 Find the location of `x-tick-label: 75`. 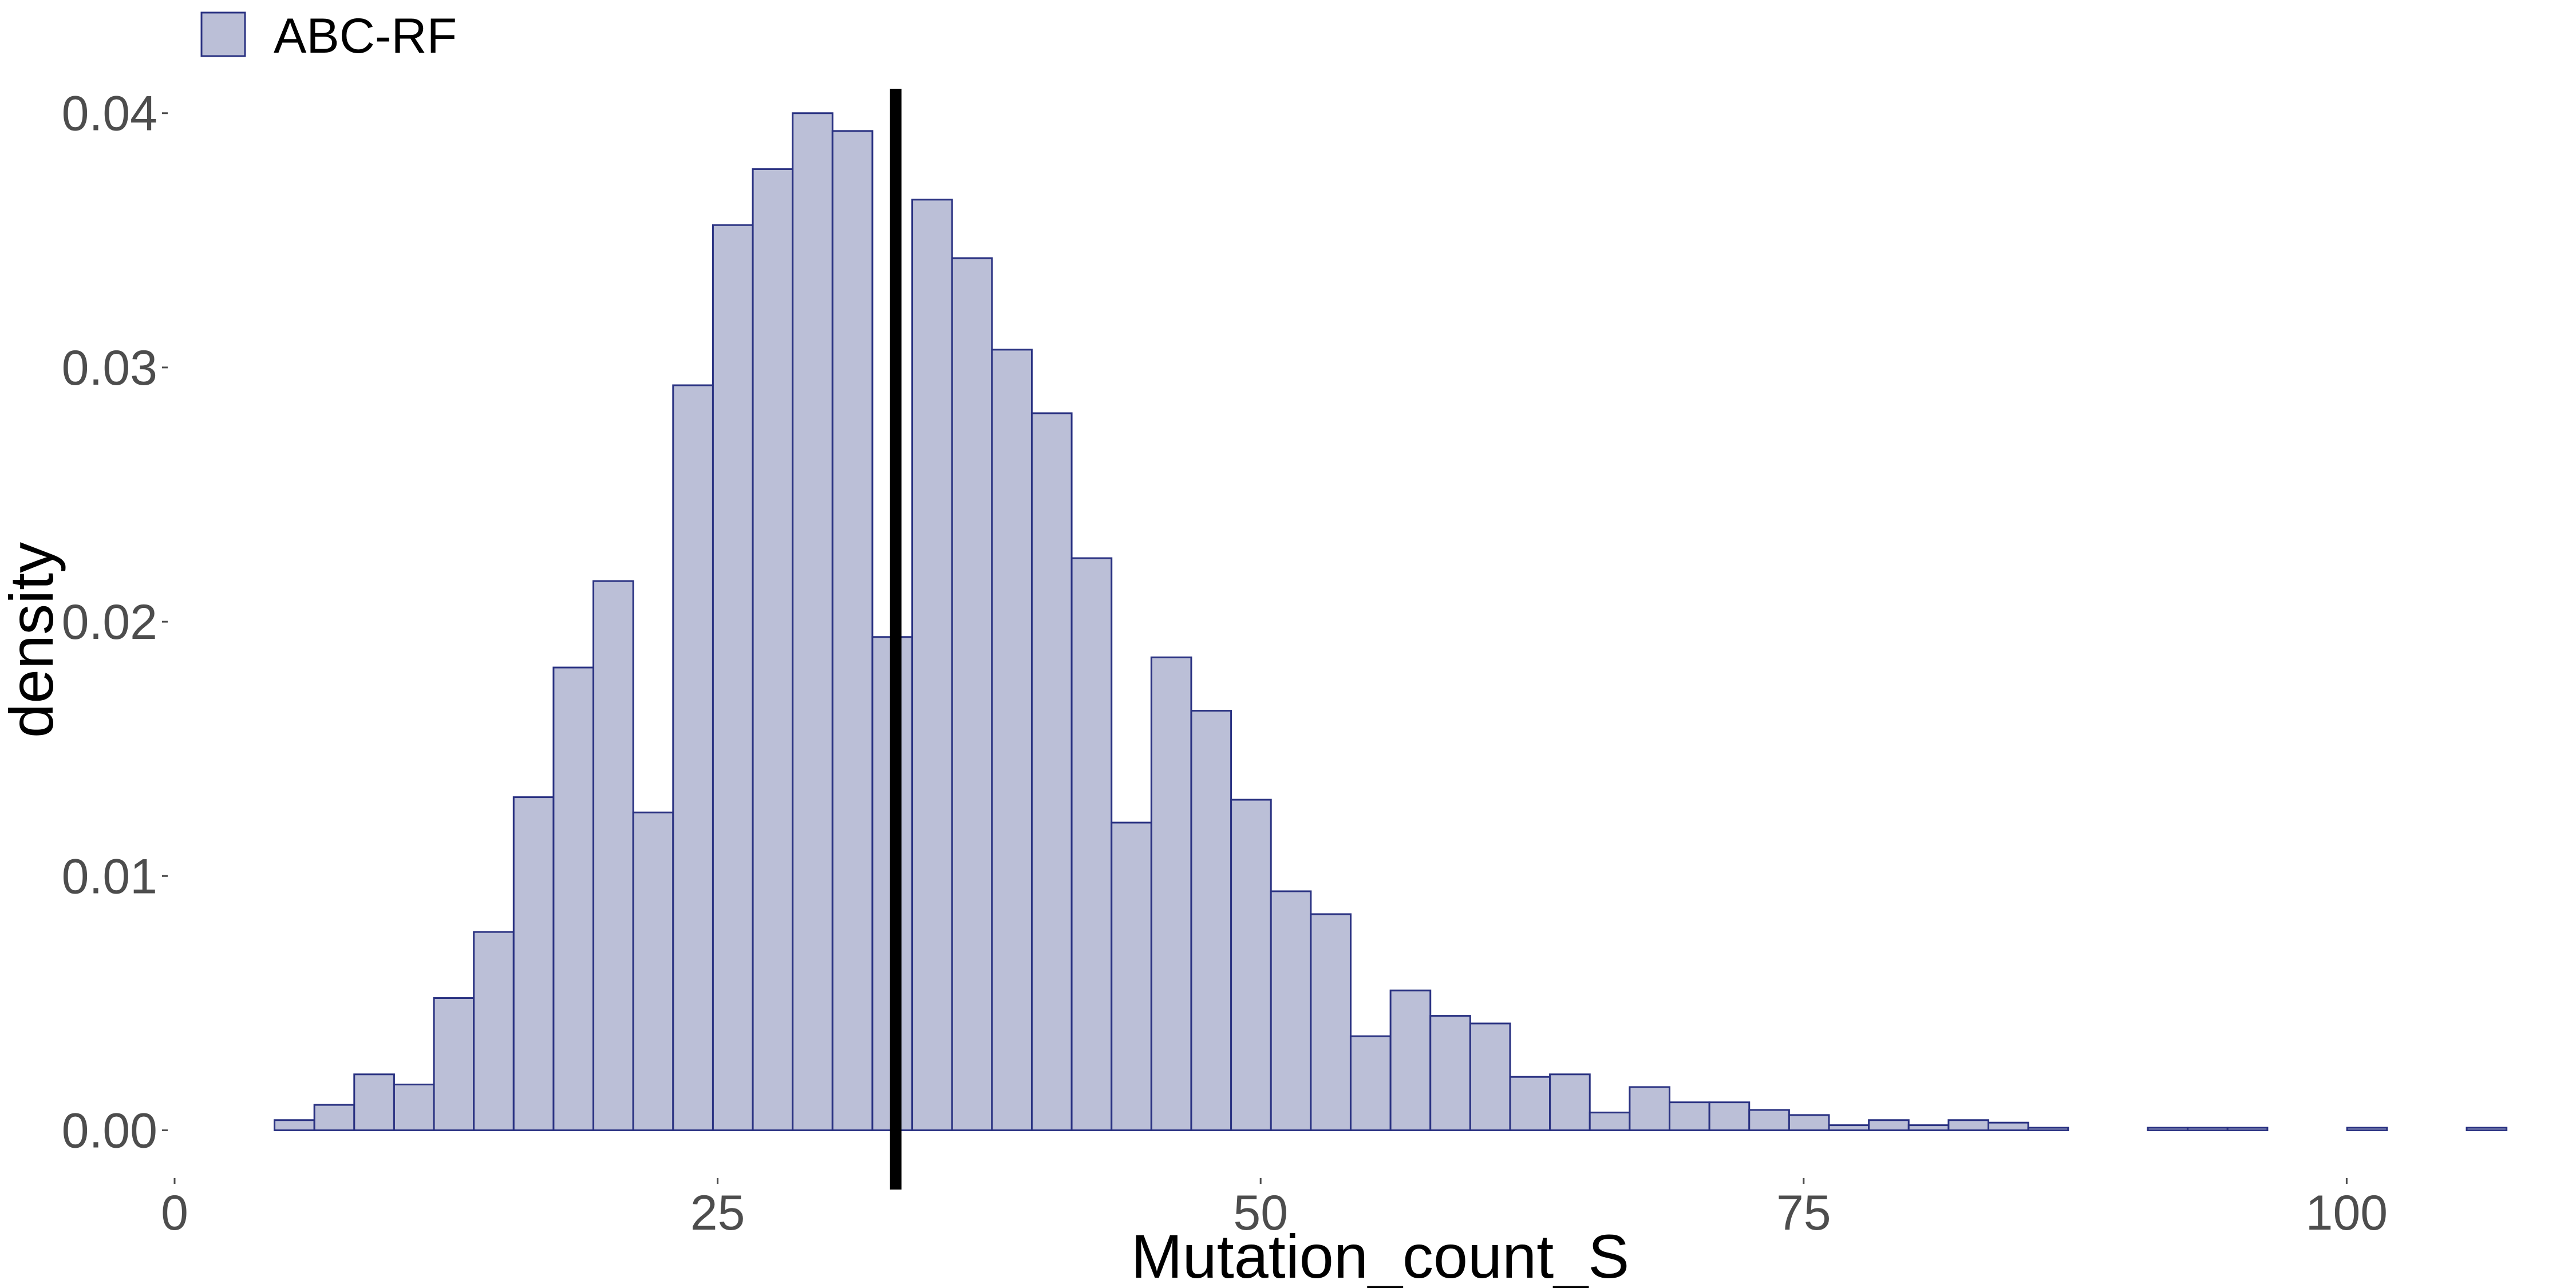

x-tick-label: 75 is located at coordinates (1803, 1213).